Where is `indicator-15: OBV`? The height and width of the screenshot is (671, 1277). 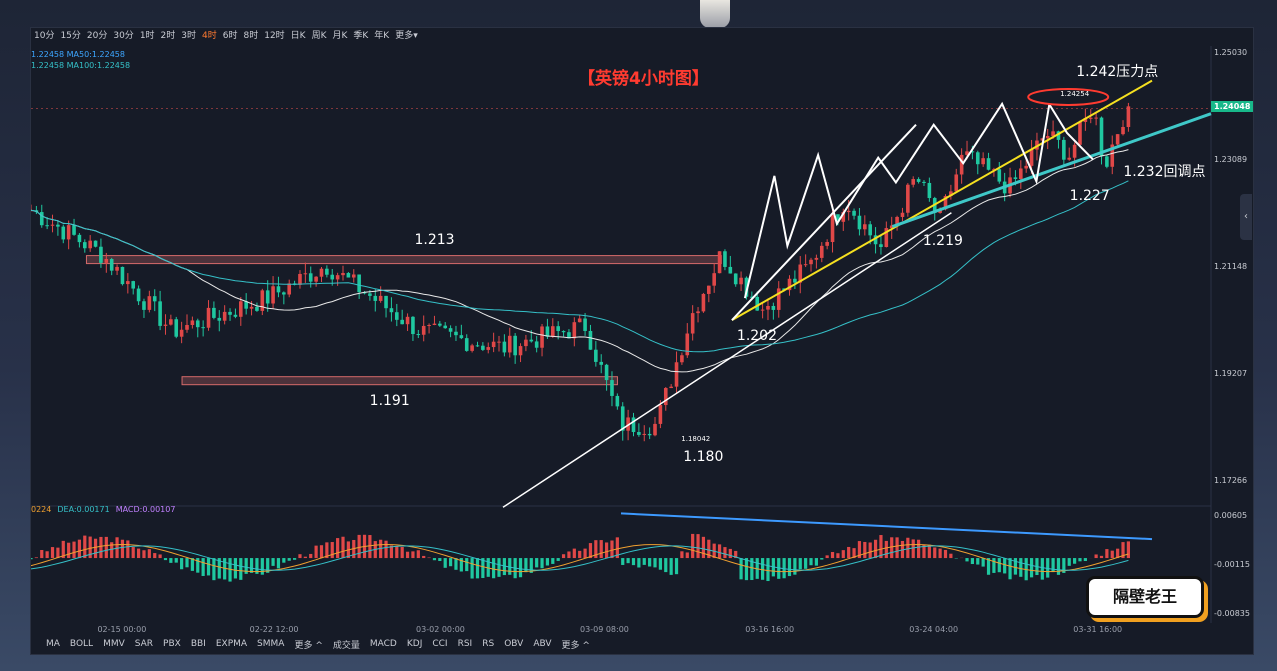
indicator-15: OBV is located at coordinates (514, 644).